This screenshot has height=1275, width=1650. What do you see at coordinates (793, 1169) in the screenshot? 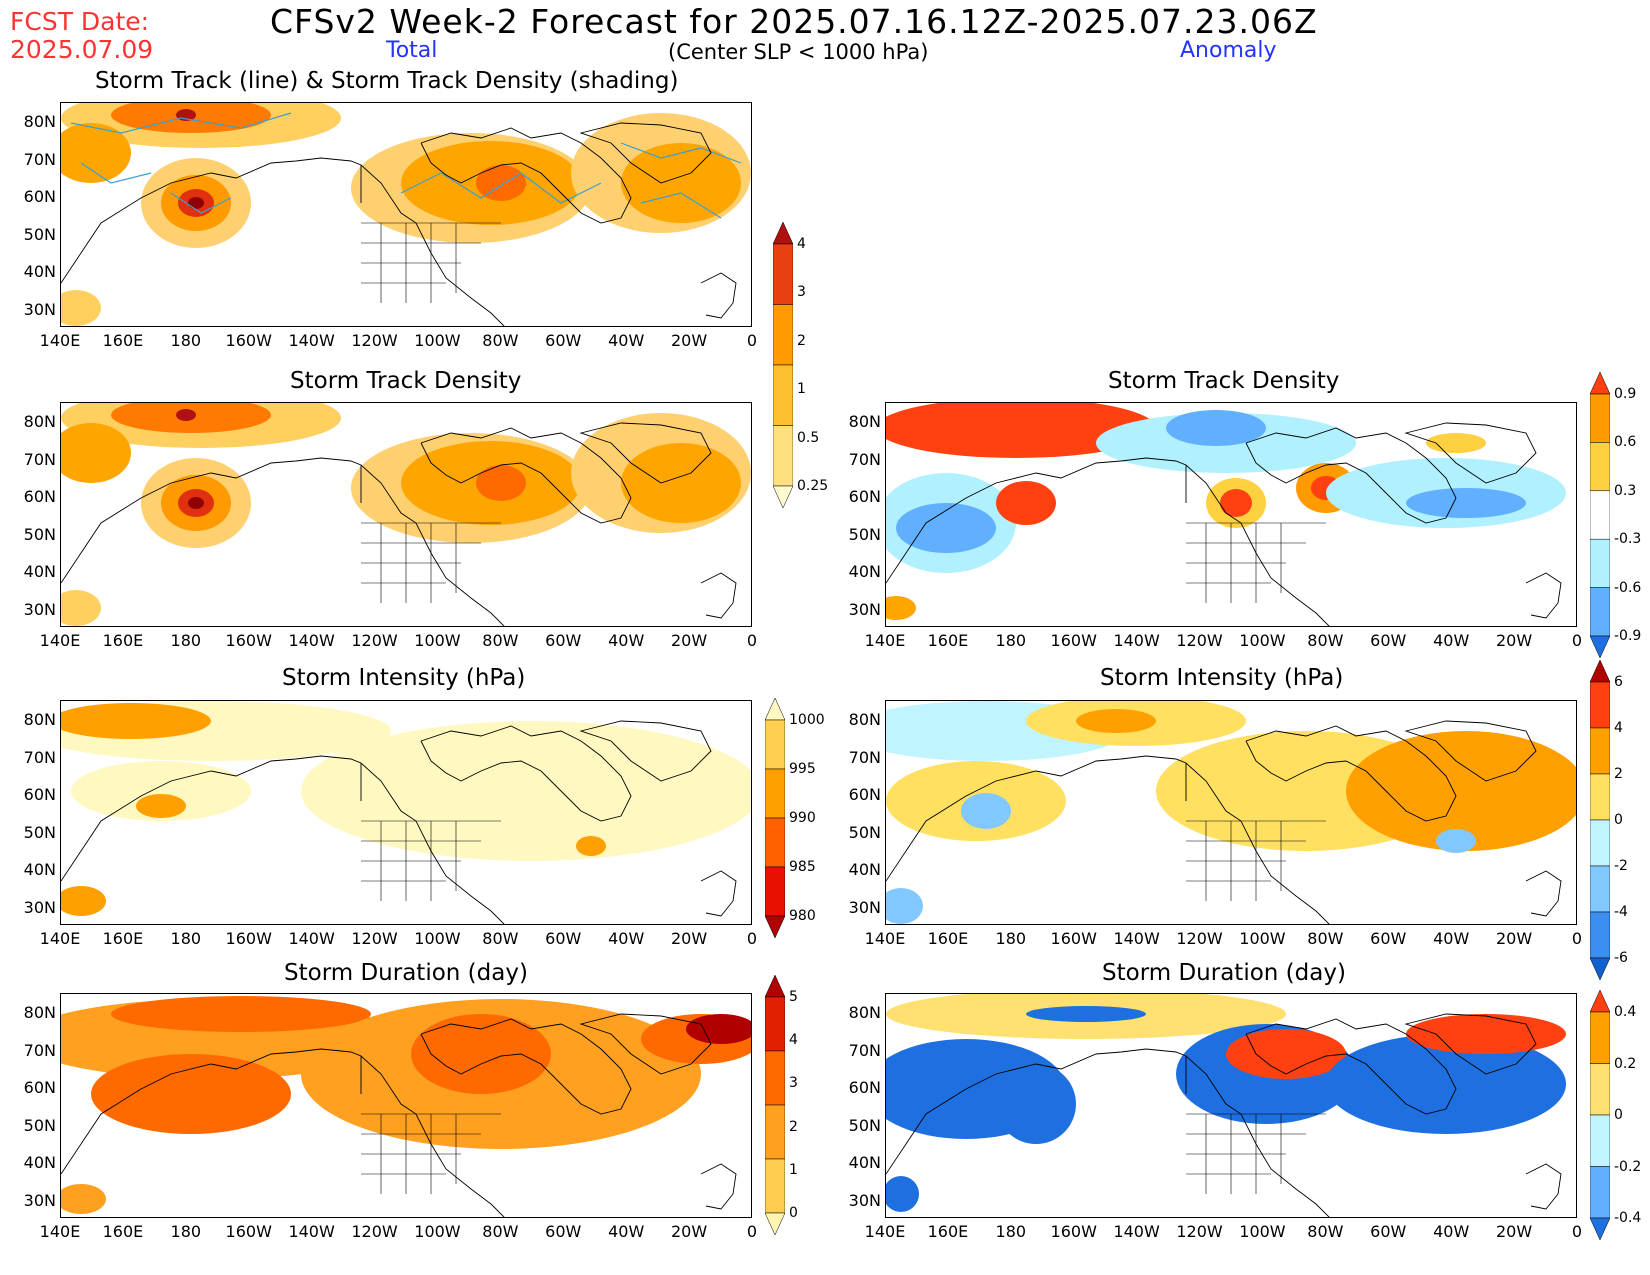
I see `colorbar-tick-label: 1` at bounding box center [793, 1169].